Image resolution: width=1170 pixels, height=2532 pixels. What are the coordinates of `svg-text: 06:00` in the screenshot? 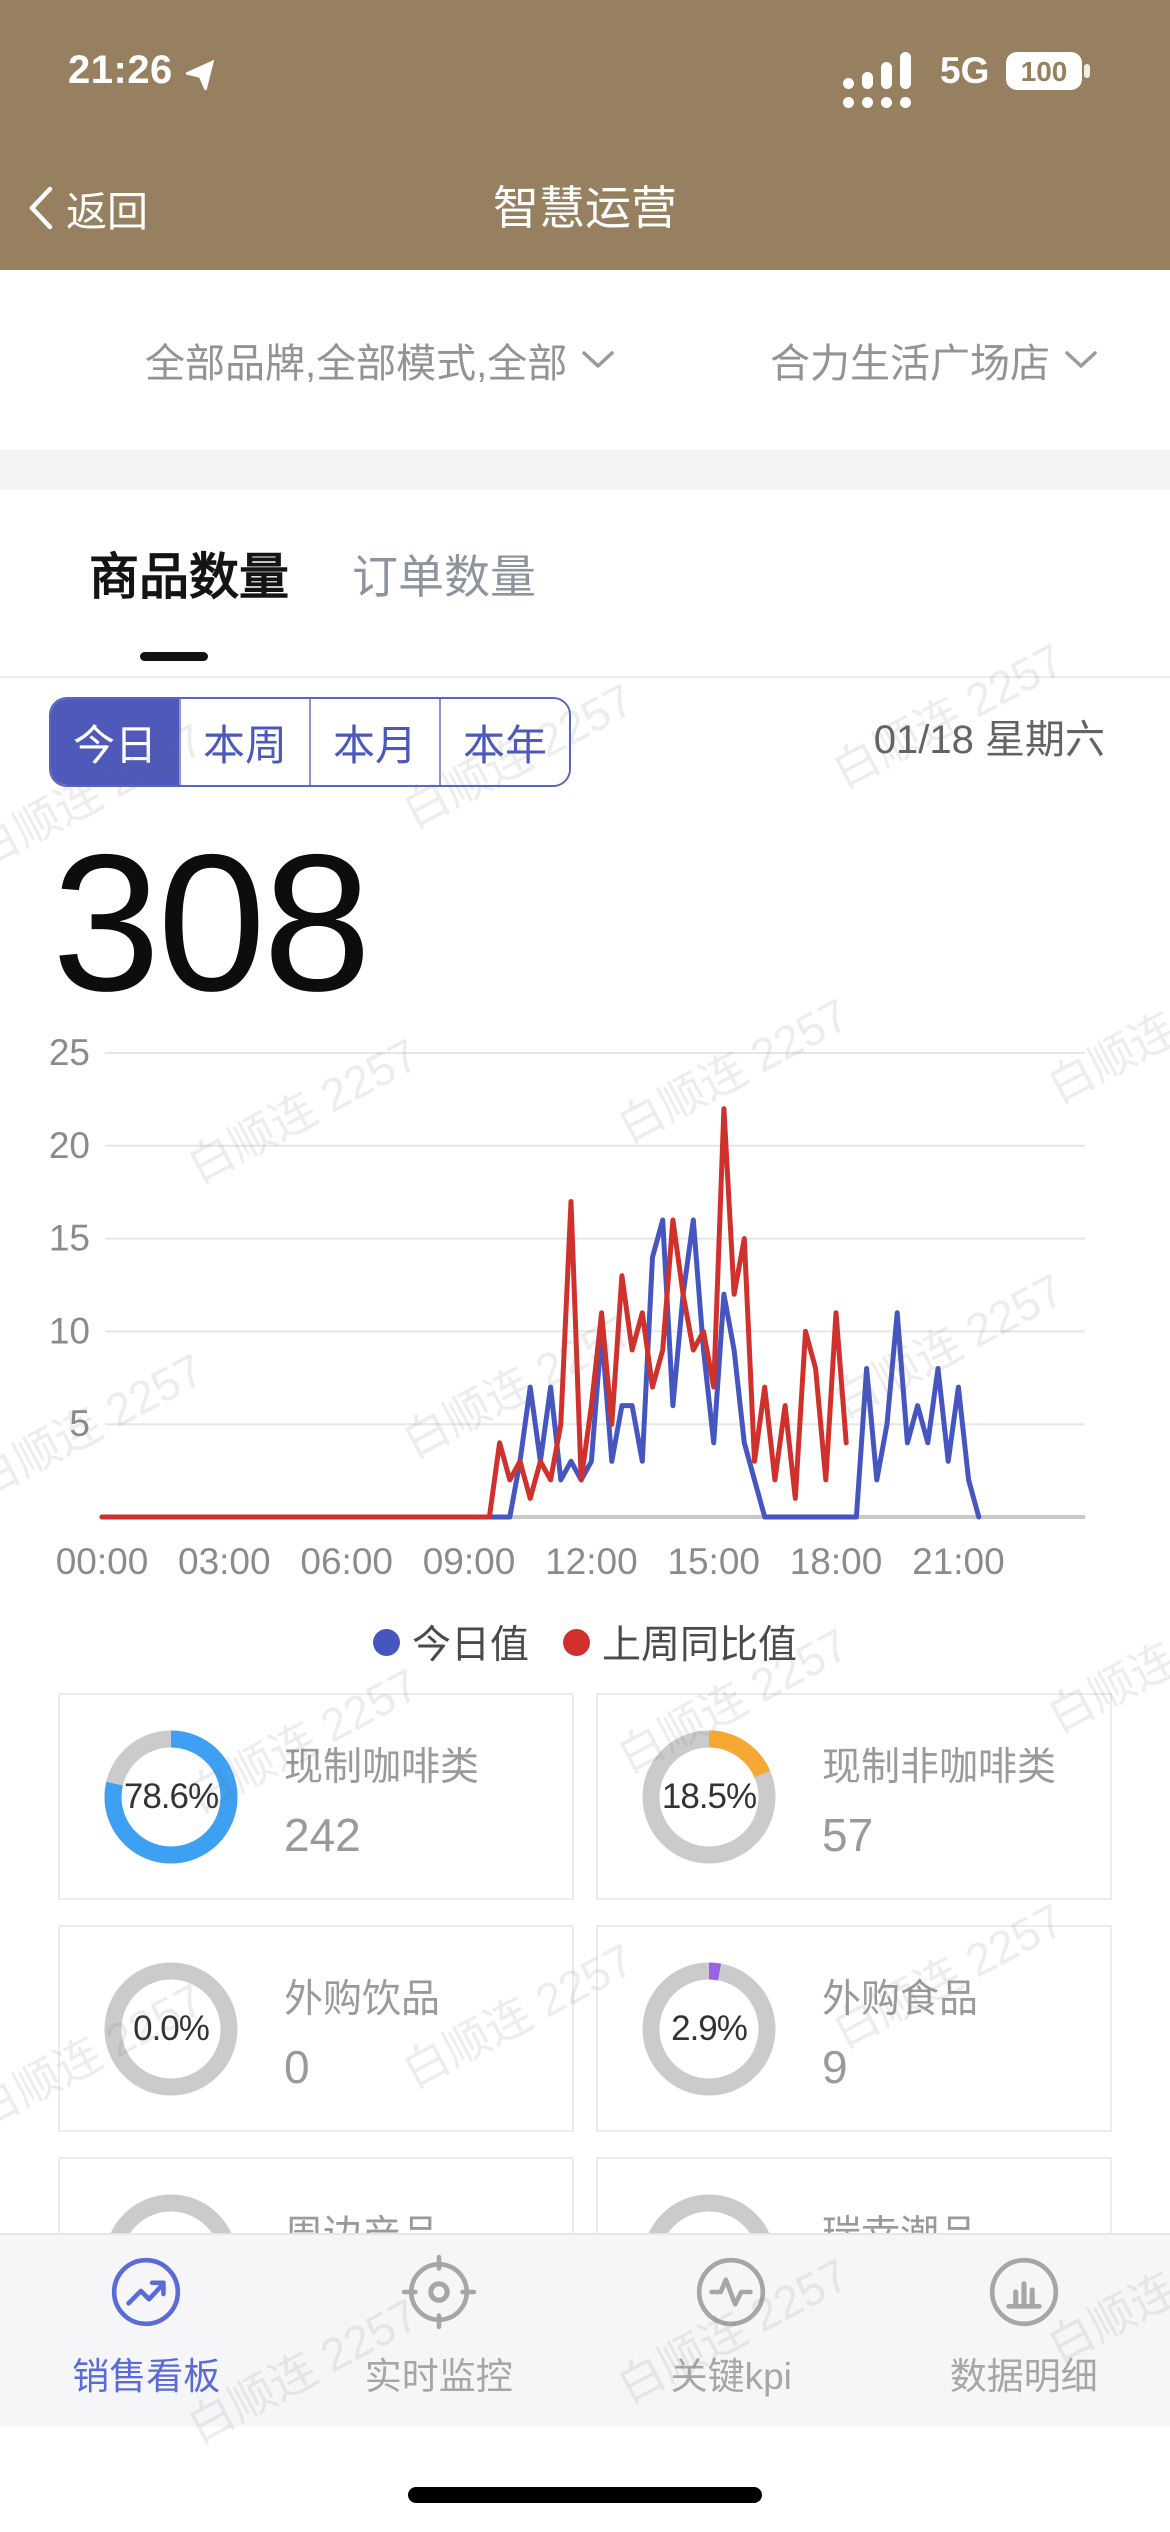 It's located at (346, 1561).